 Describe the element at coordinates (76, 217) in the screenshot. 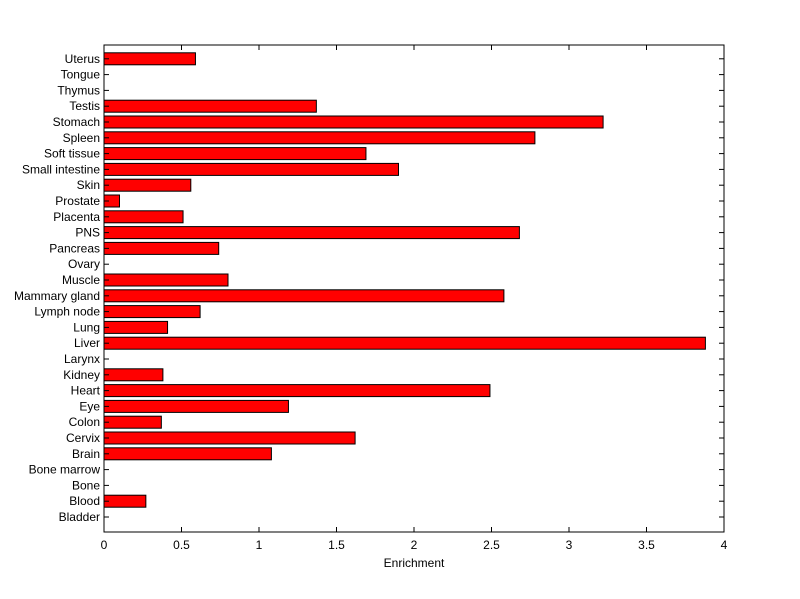

I see `y-tick-label: Placenta` at that location.